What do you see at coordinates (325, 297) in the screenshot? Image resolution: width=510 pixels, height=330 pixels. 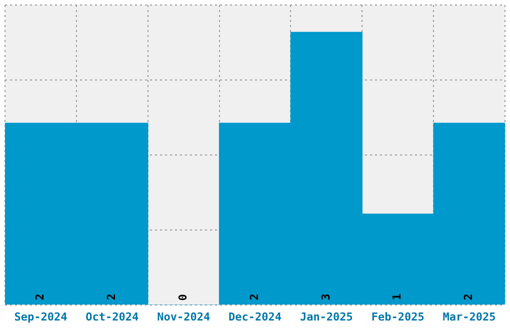 I see `data-label: 3` at bounding box center [325, 297].